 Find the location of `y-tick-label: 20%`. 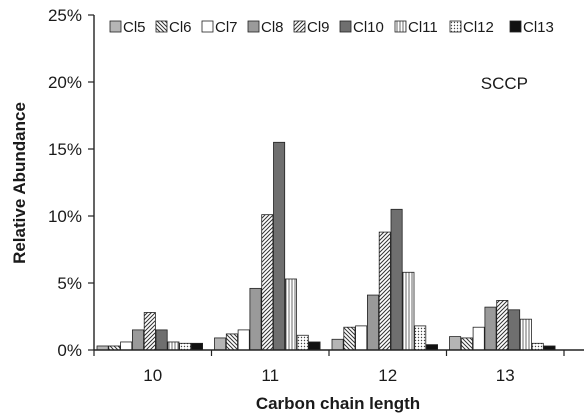

y-tick-label: 20% is located at coordinates (65, 82).